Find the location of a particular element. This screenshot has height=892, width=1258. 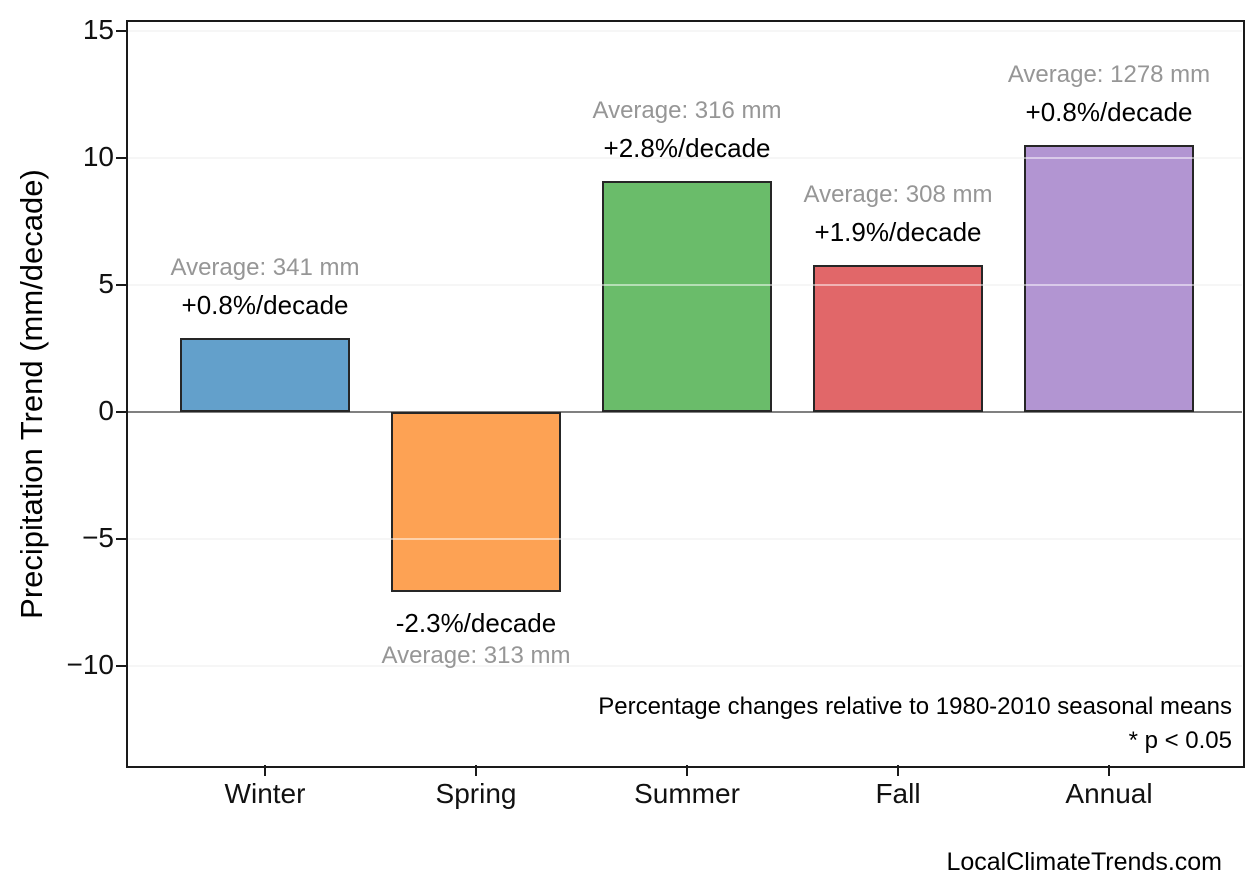

y-tick-label: −10 is located at coordinates (90, 664).